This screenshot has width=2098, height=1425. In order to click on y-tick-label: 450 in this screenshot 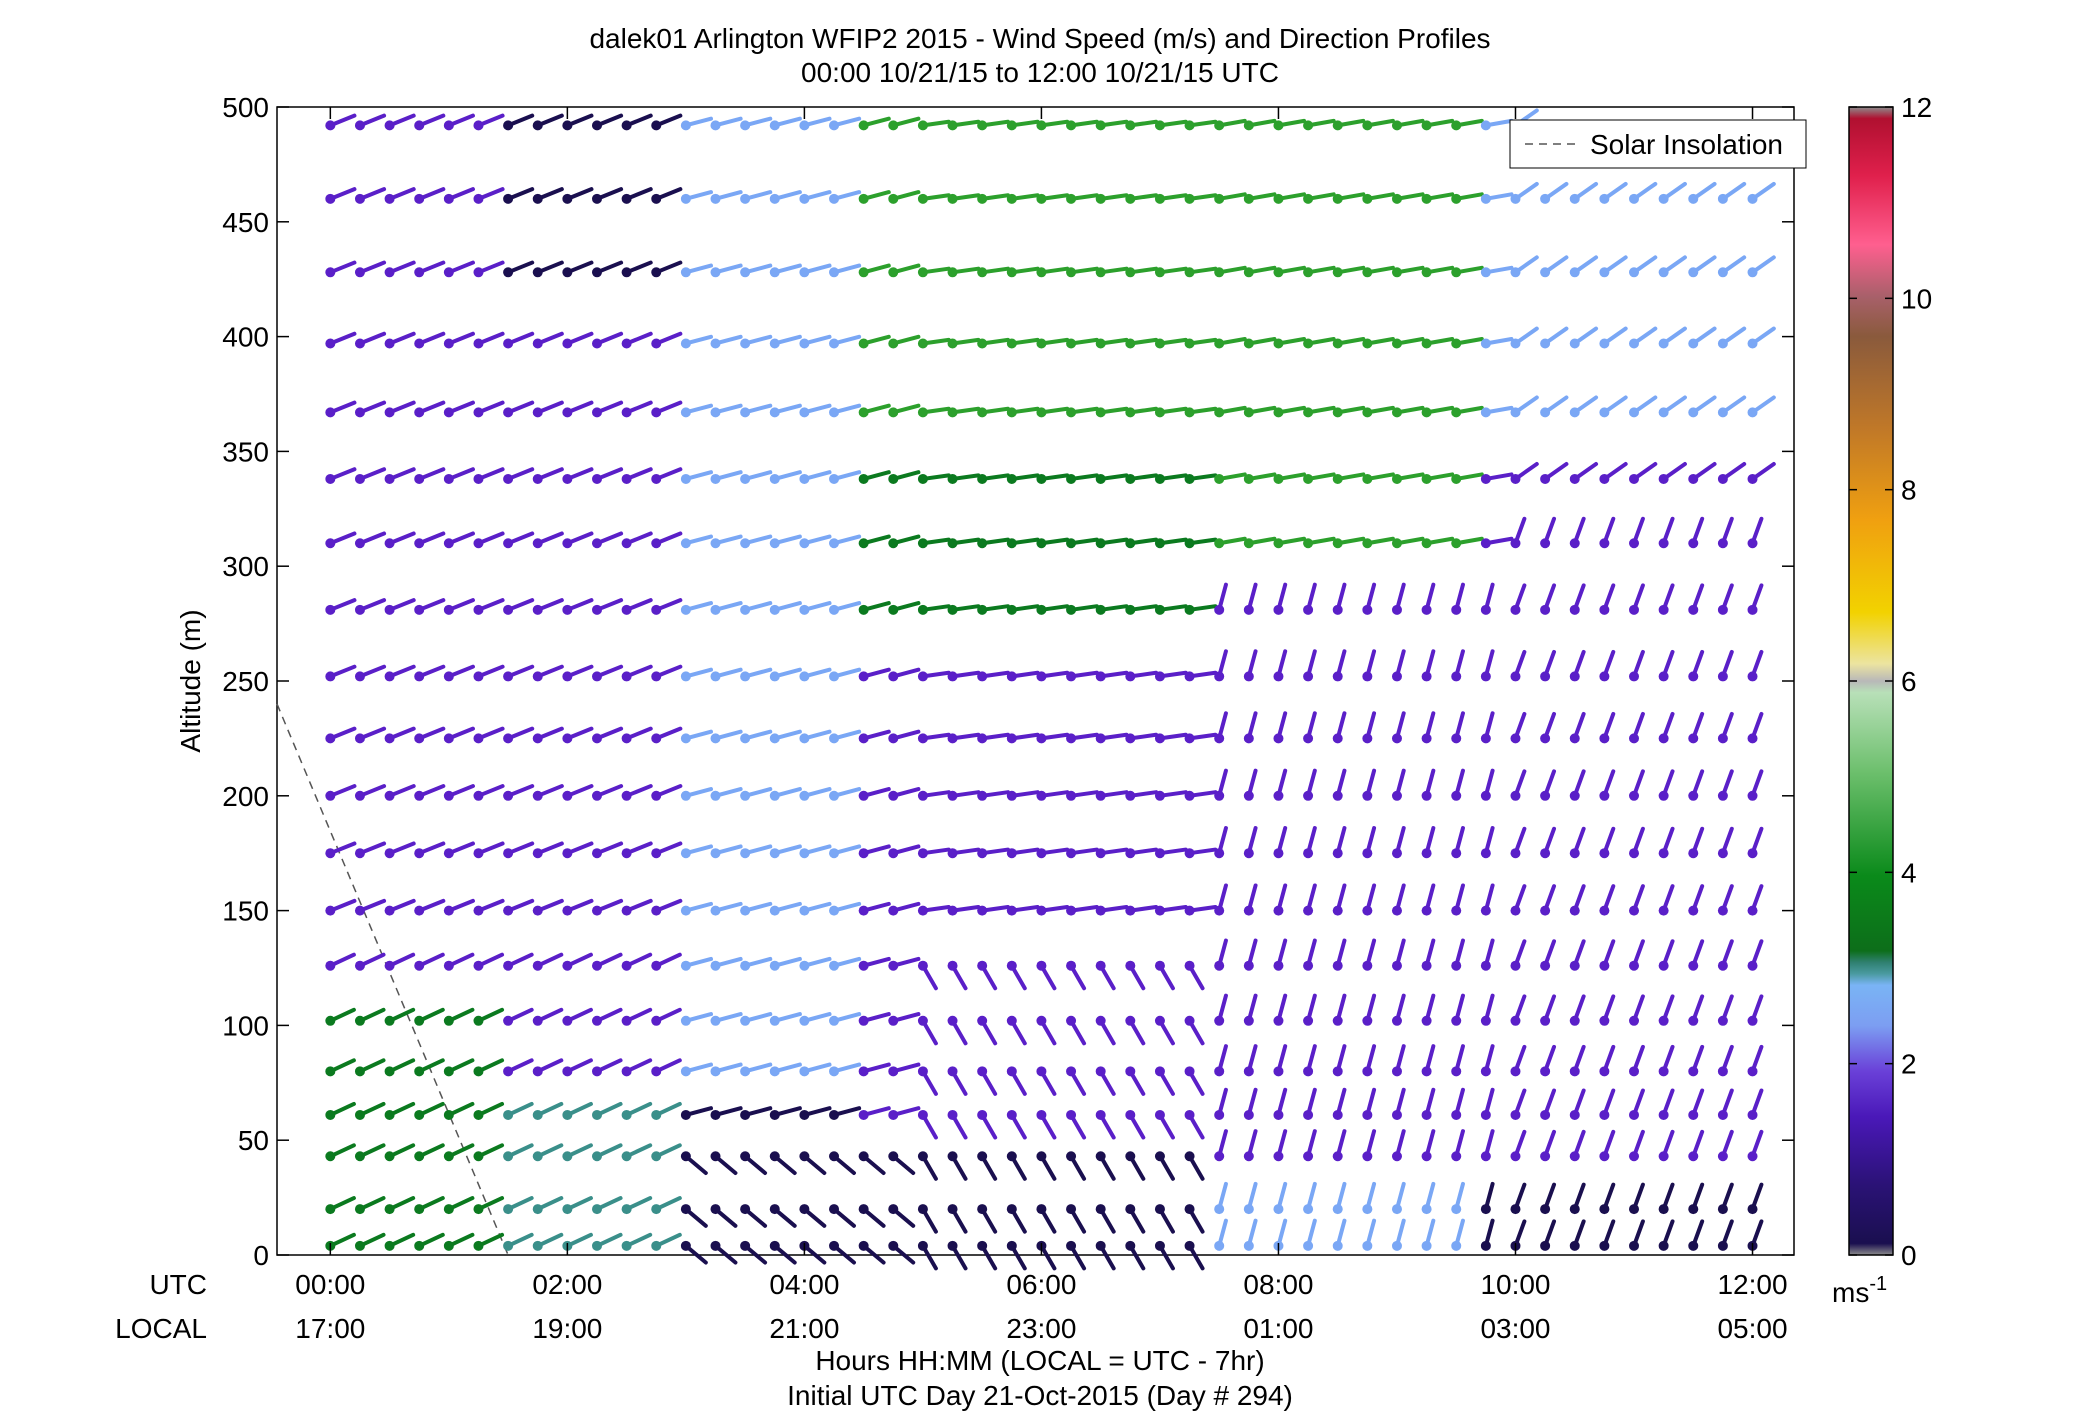, I will do `click(245, 222)`.